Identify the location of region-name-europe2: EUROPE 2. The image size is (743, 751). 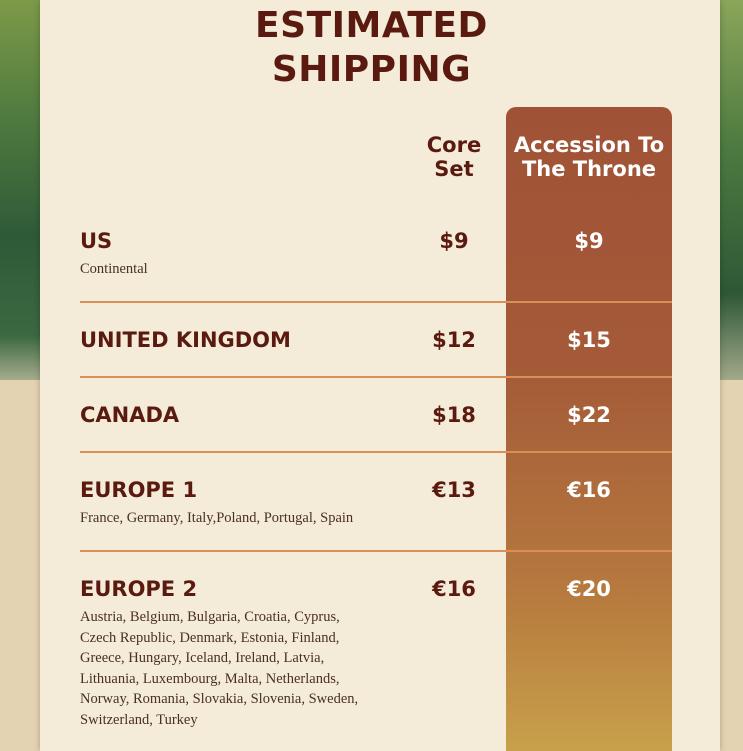
(139, 589).